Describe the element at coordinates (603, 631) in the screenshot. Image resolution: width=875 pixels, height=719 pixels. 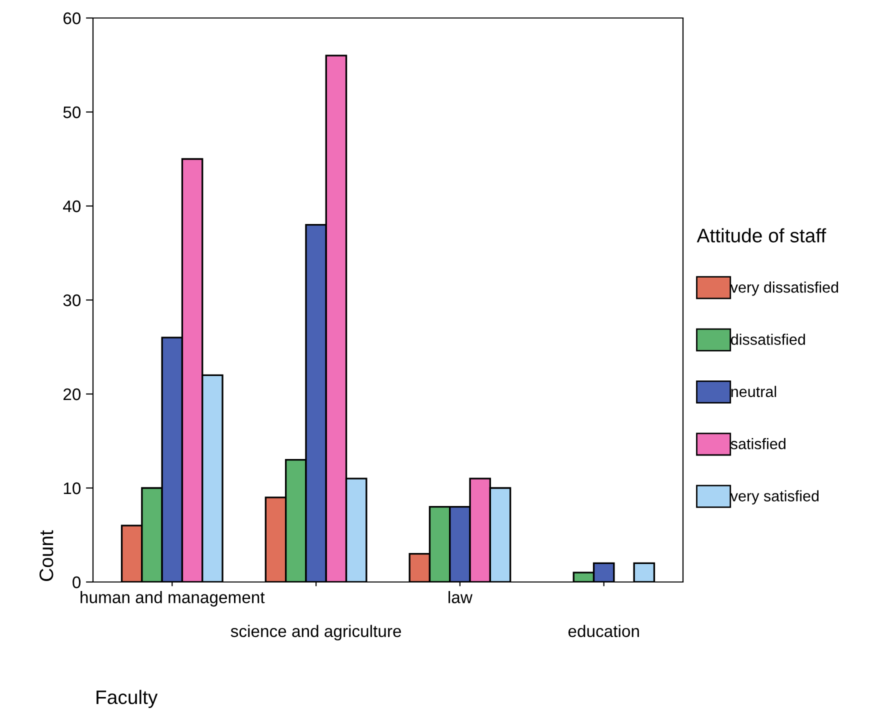
I see `x-tick-label: education` at that location.